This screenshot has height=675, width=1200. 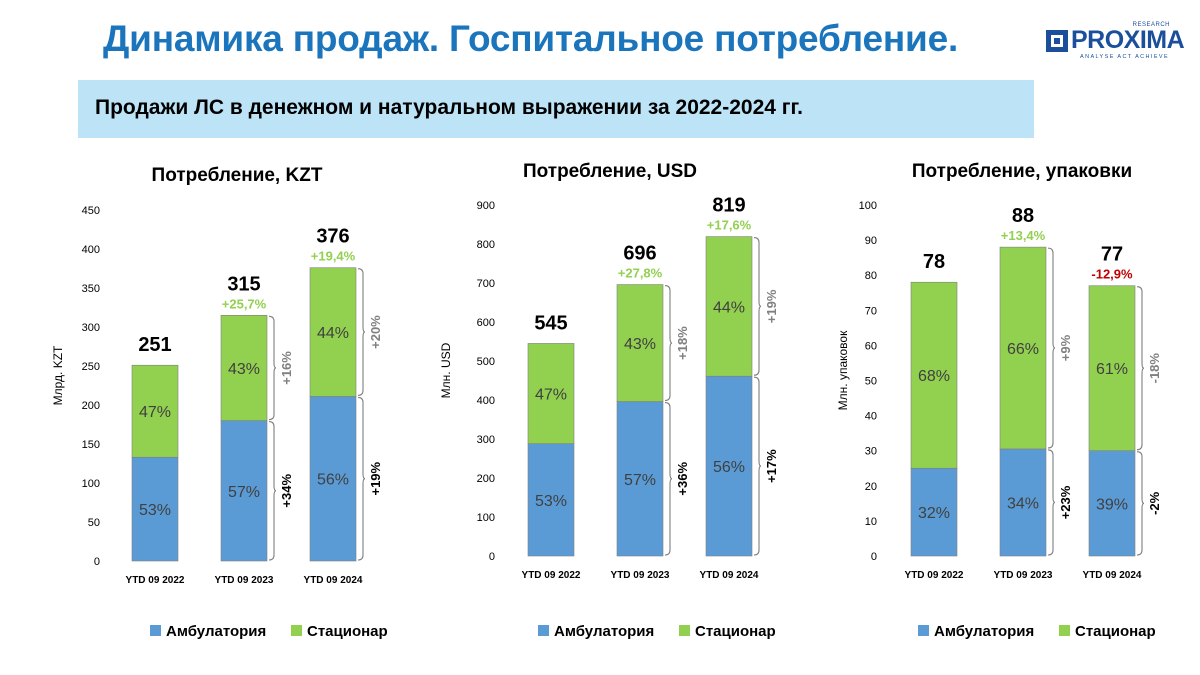 I want to click on bar-outpatient-label: 32%, so click(x=934, y=513).